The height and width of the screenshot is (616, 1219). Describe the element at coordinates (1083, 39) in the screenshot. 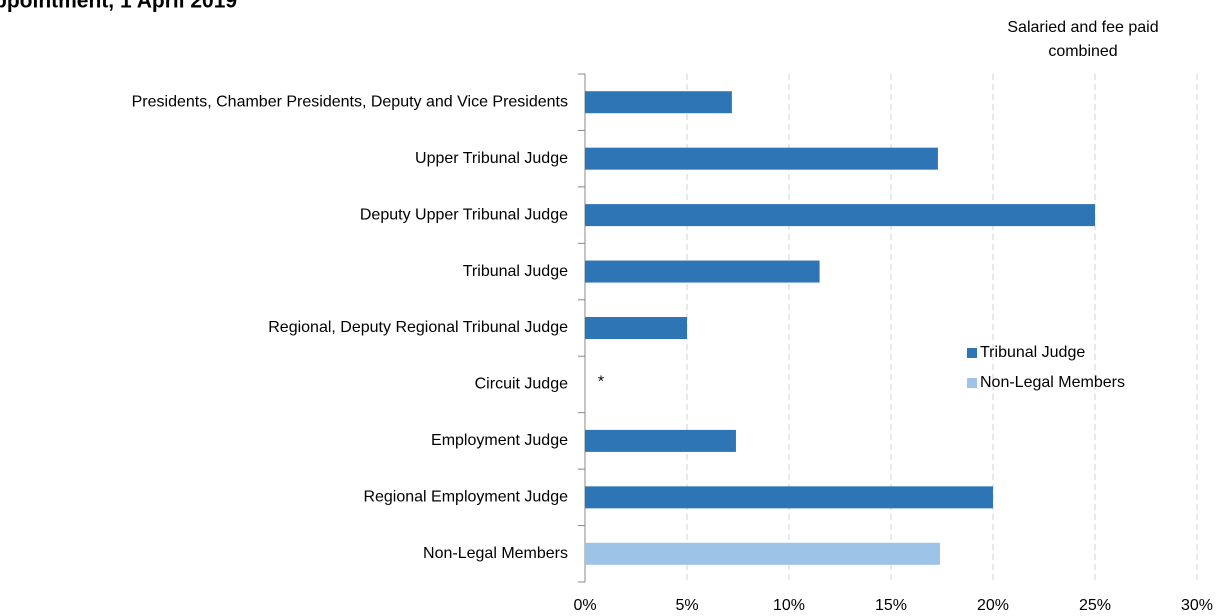

I see `annotation: Salaried and fee paid combined` at that location.